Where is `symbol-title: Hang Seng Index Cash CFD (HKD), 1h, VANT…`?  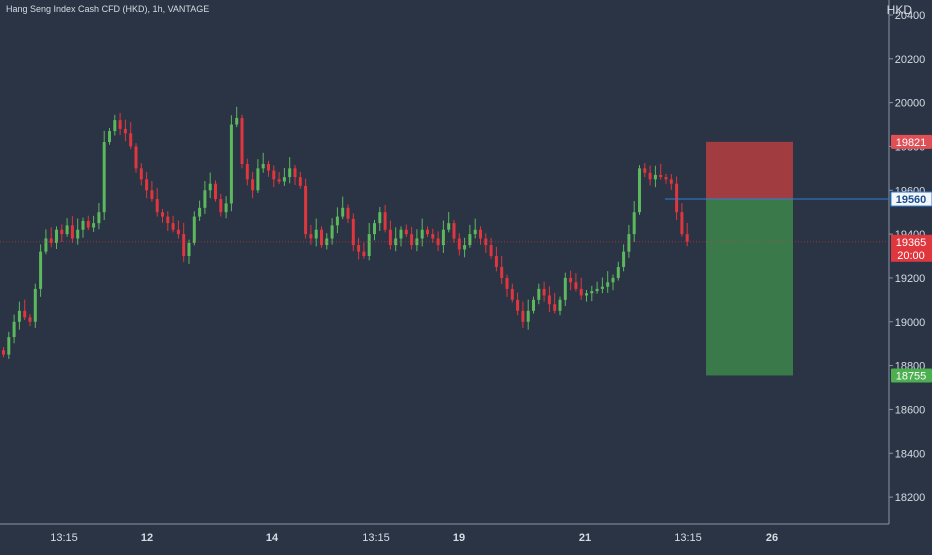 symbol-title: Hang Seng Index Cash CFD (HKD), 1h, VANT… is located at coordinates (108, 9).